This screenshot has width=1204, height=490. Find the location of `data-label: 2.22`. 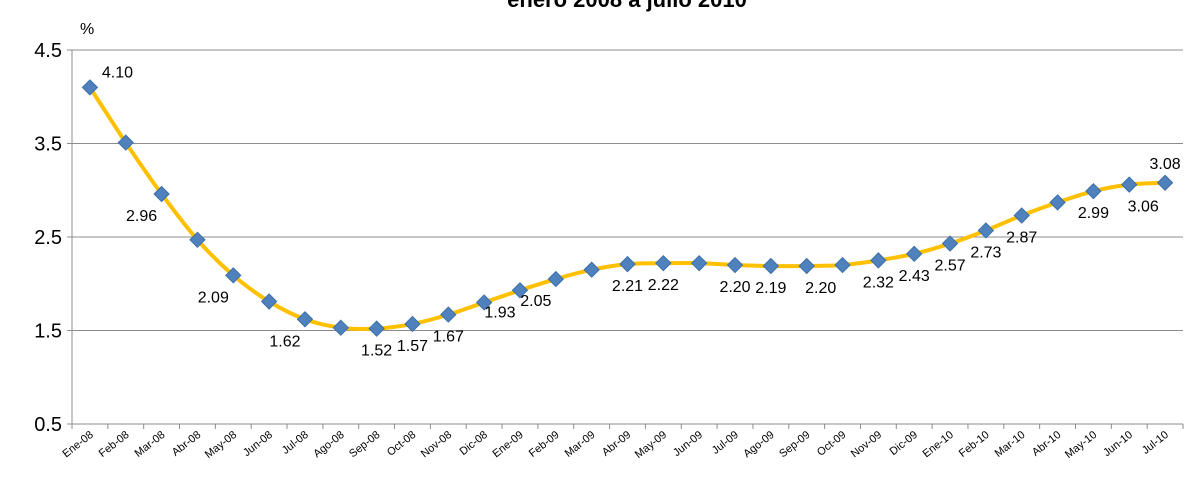

data-label: 2.22 is located at coordinates (663, 285).